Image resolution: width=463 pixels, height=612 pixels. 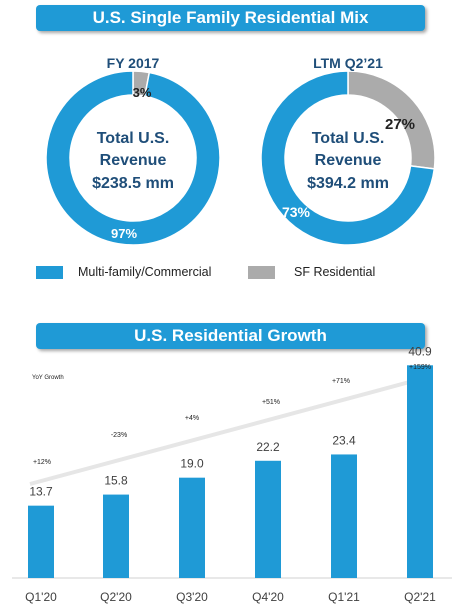 I want to click on yoy-growth-label: -23%, so click(x=119, y=435).